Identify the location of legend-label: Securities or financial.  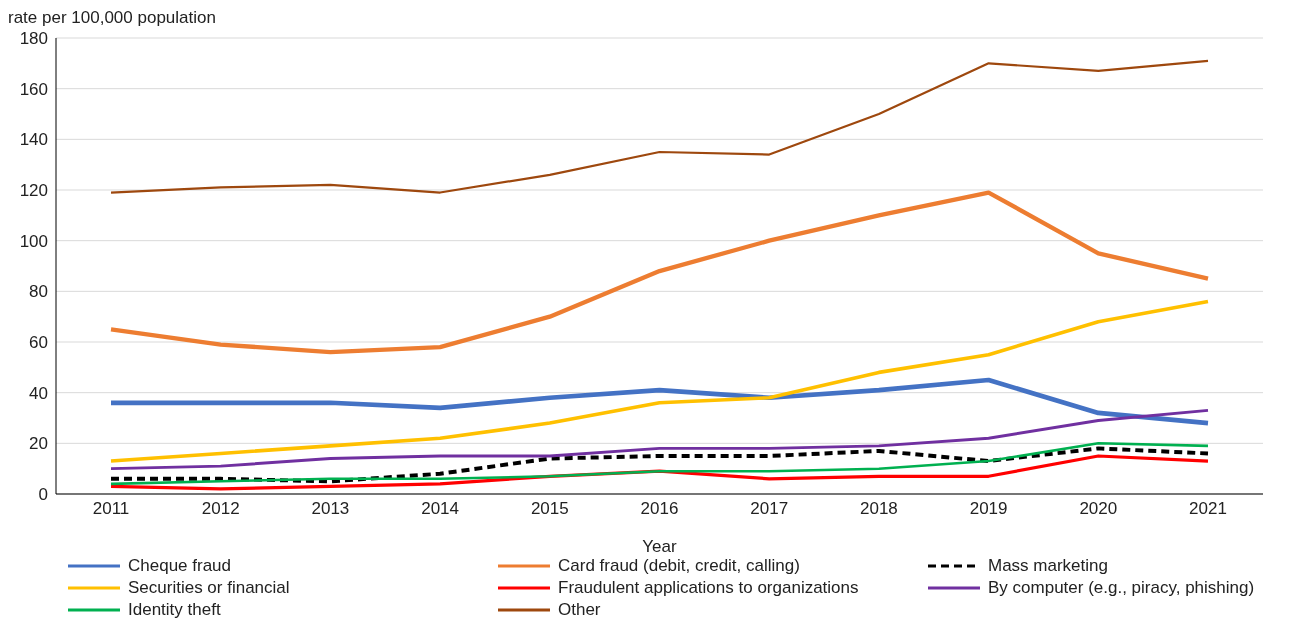
(209, 588).